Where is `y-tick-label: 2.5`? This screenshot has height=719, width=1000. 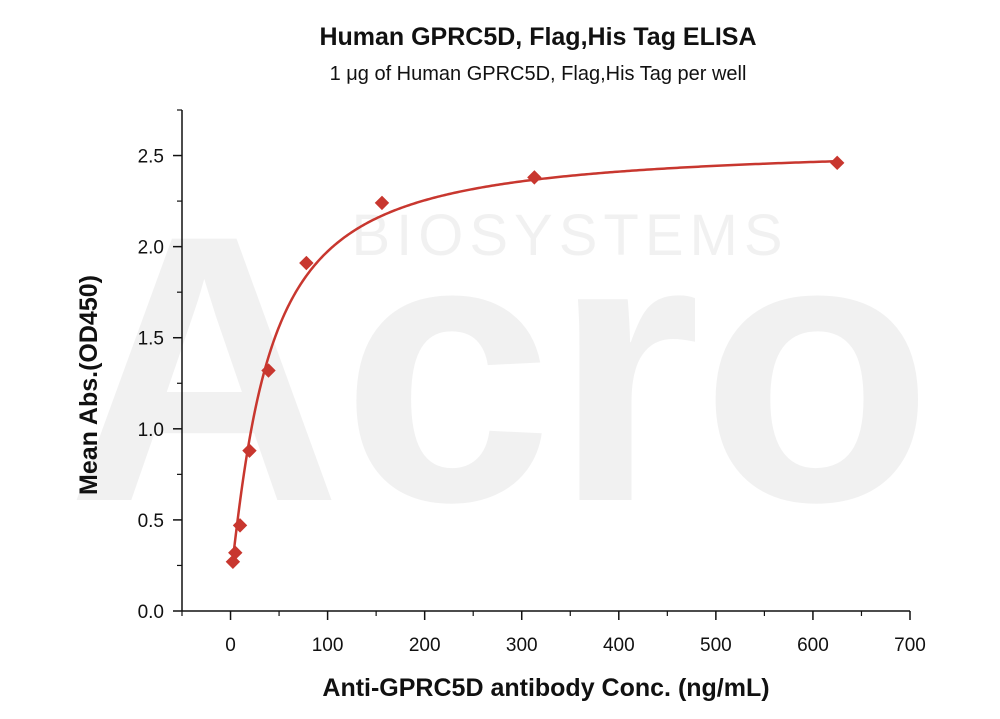
y-tick-label: 2.5 is located at coordinates (151, 157).